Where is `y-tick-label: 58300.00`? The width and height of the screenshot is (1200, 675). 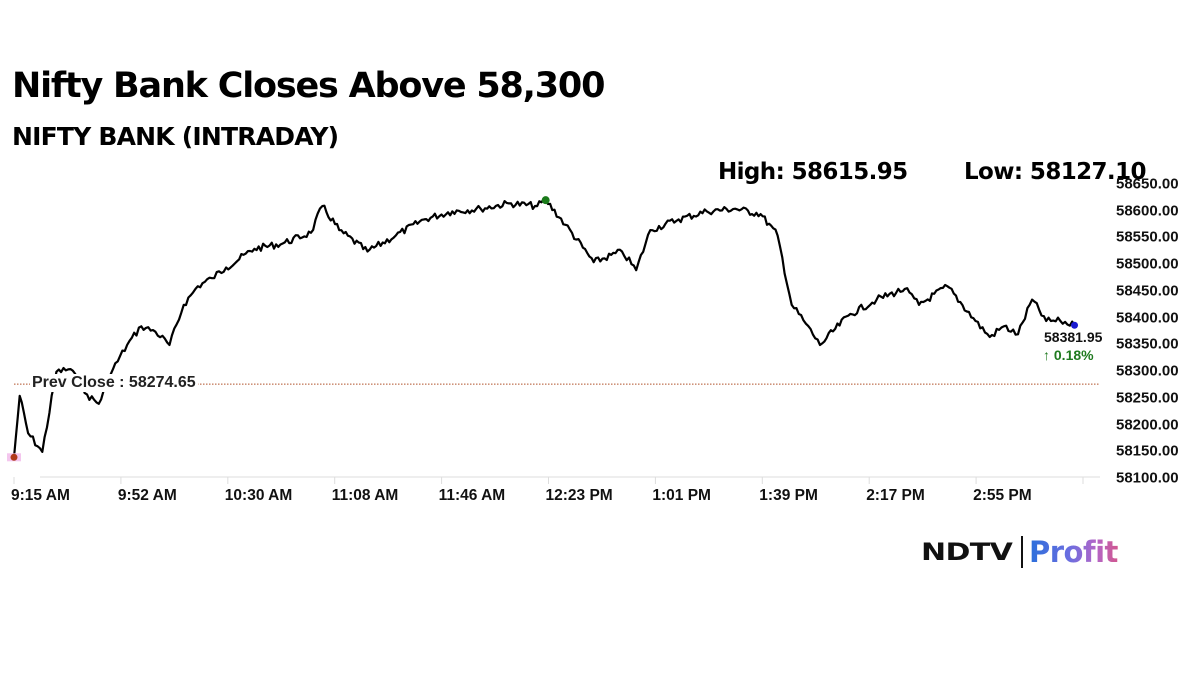 y-tick-label: 58300.00 is located at coordinates (1147, 371).